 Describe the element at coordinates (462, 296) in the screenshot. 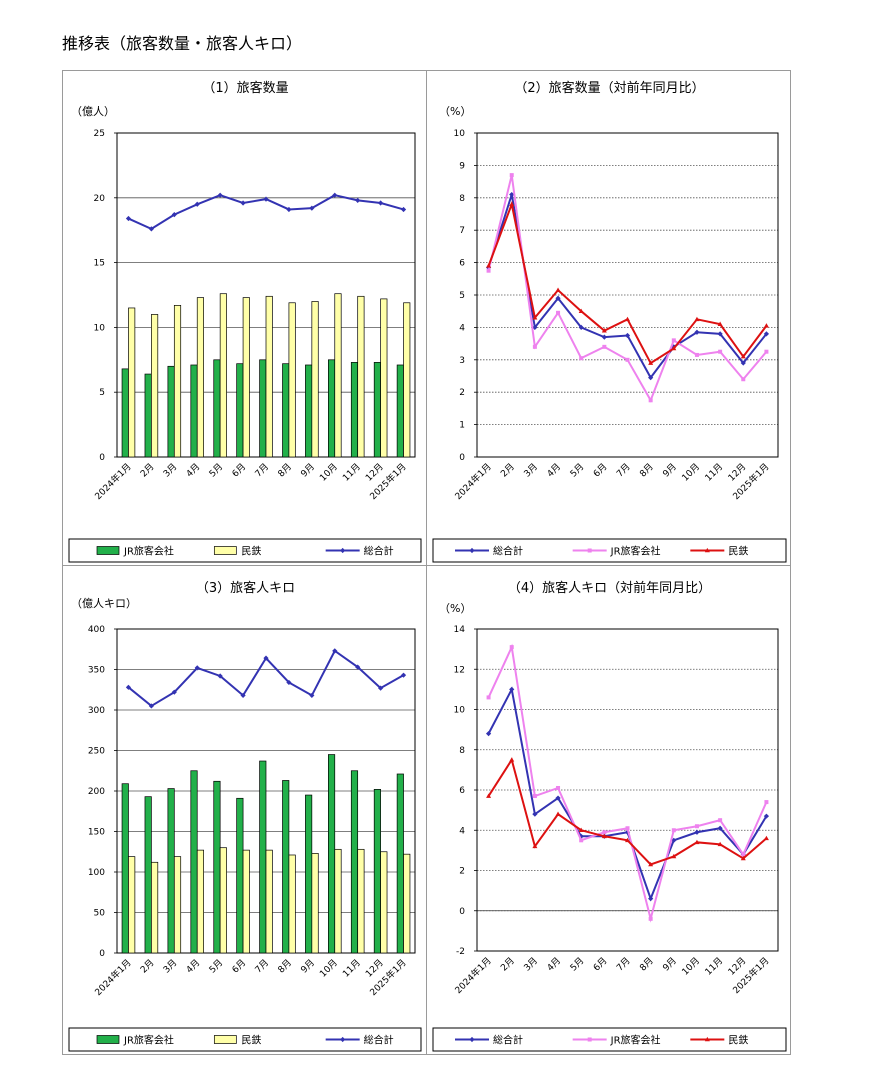

I see `y-tick-label: 5` at that location.